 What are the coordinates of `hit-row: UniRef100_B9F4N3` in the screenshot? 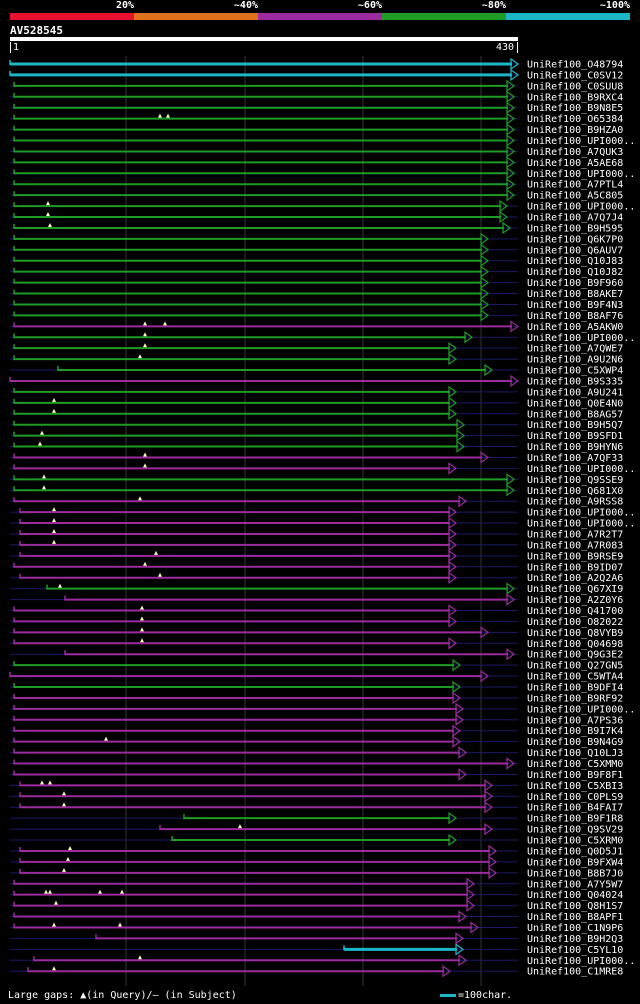 It's located at (316, 304).